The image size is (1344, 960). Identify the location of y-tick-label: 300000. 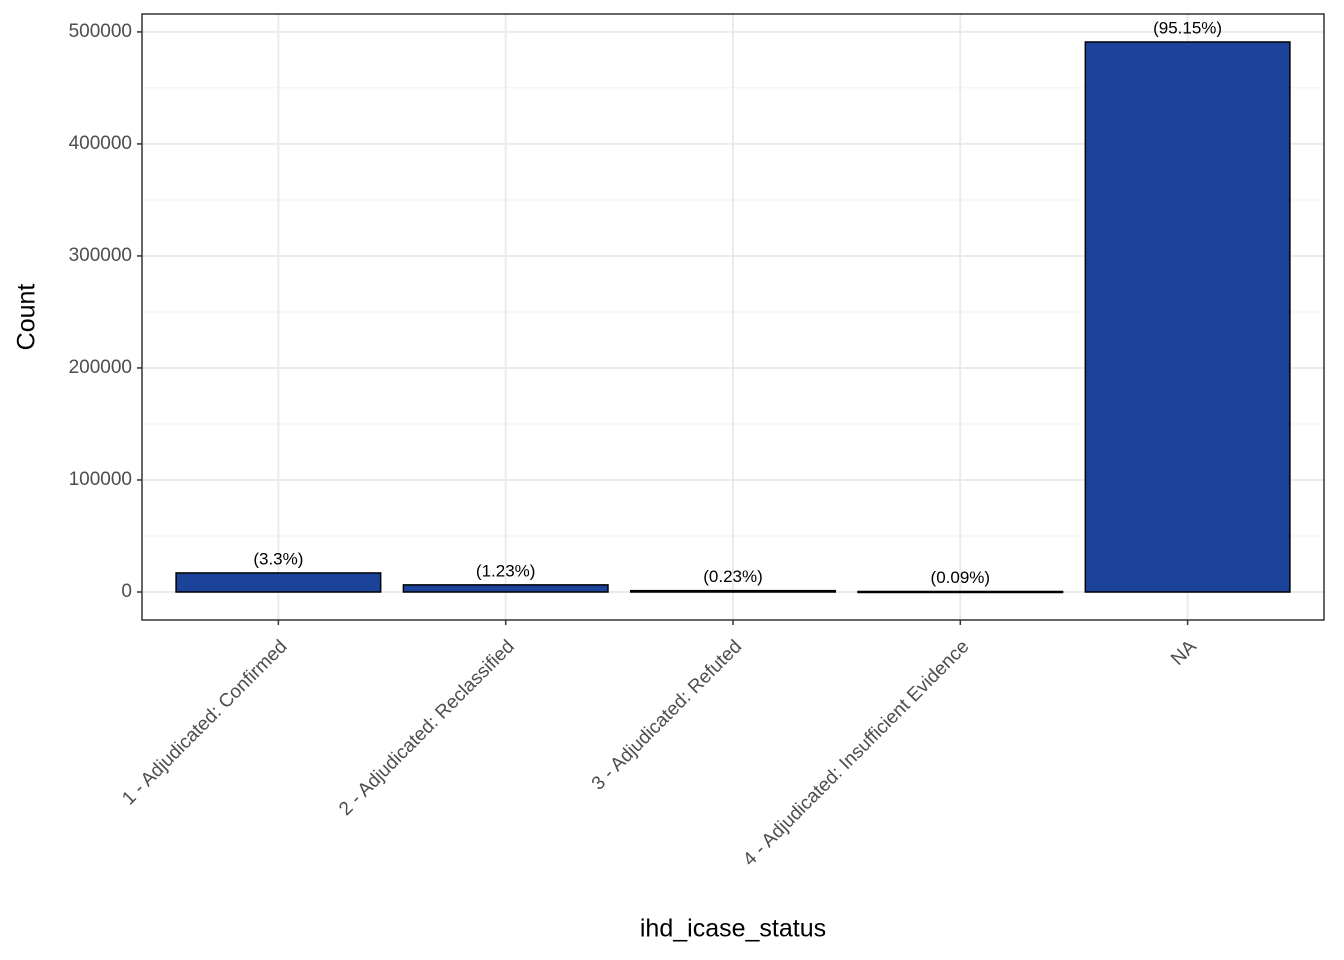
(100, 255).